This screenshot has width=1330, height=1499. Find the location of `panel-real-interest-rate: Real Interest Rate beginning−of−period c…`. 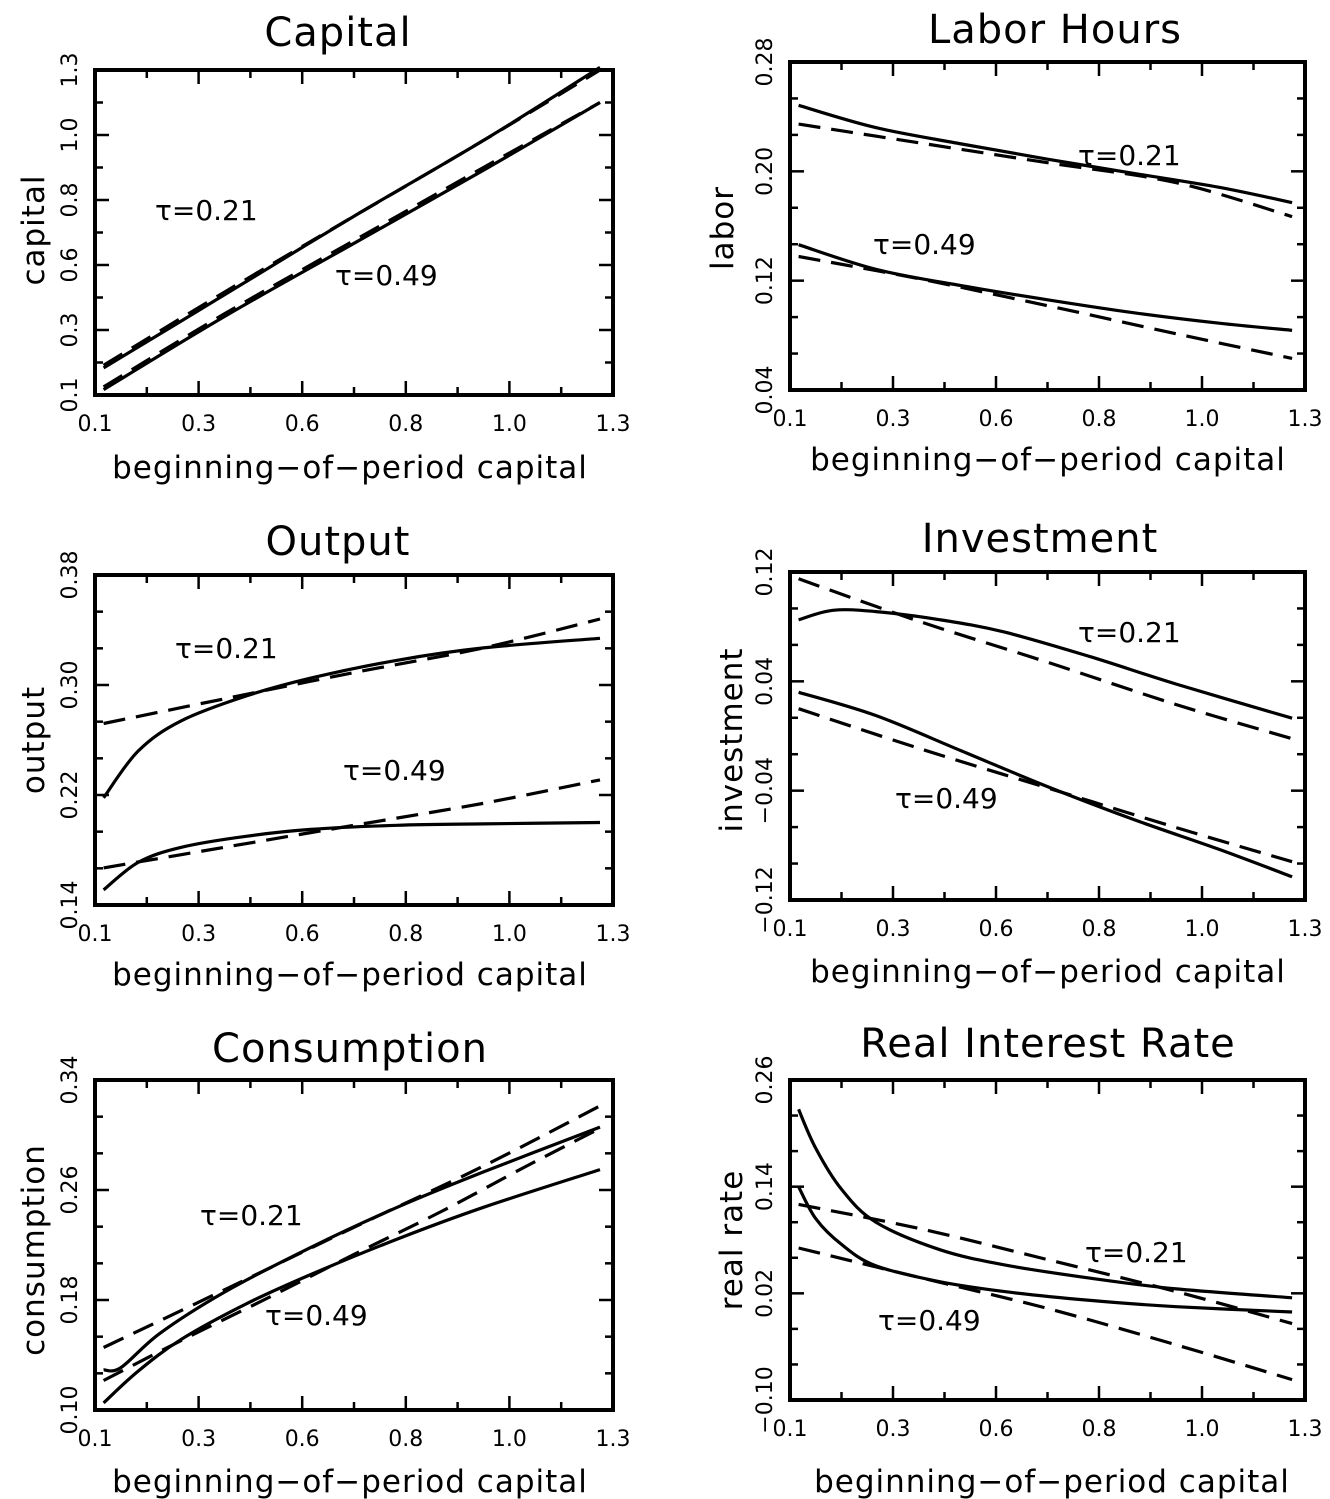

panel-real-interest-rate: Real Interest Rate beginning−of−period c… is located at coordinates (1018, 1260).